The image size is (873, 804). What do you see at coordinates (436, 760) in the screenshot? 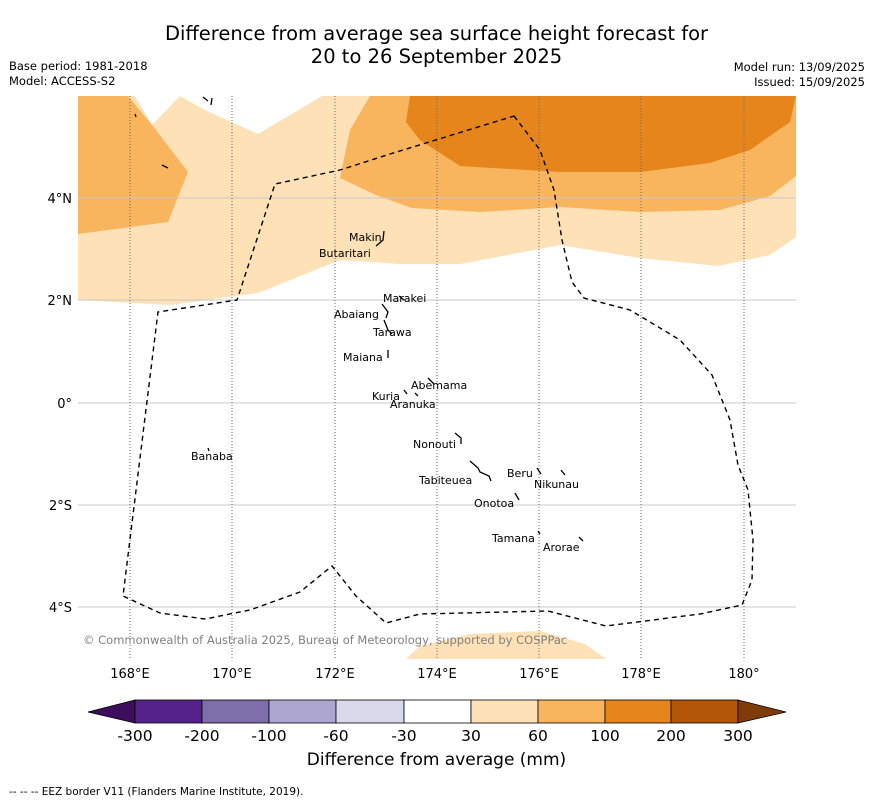
I see `colorbar-label: Difference from average (mm)` at bounding box center [436, 760].